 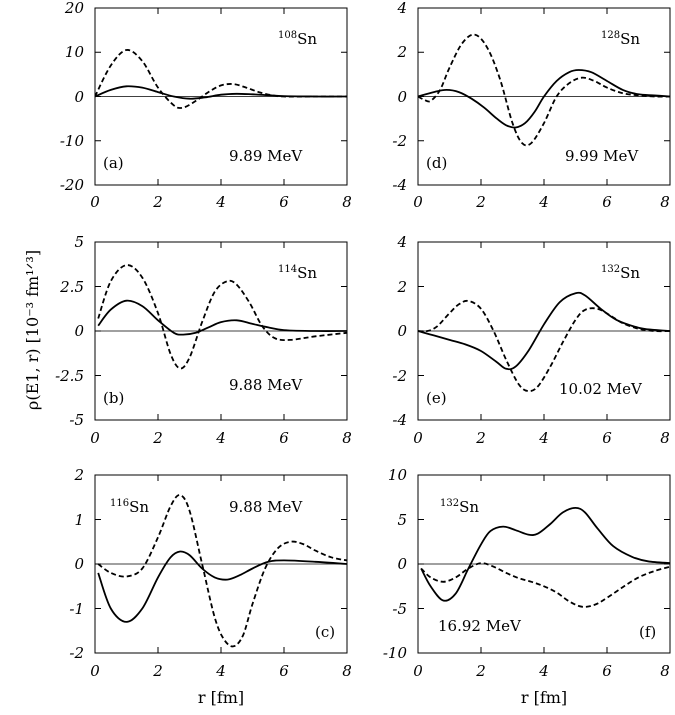 I want to click on x-axis-label-left: r [fm], so click(x=221, y=697).